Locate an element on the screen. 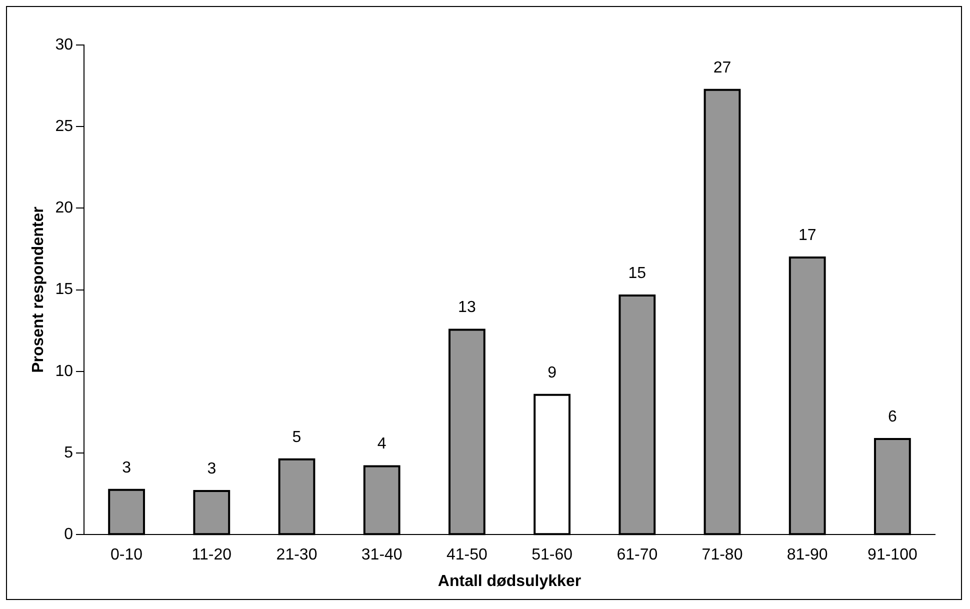 Image resolution: width=970 pixels, height=609 pixels. data-label: 9 is located at coordinates (552, 373).